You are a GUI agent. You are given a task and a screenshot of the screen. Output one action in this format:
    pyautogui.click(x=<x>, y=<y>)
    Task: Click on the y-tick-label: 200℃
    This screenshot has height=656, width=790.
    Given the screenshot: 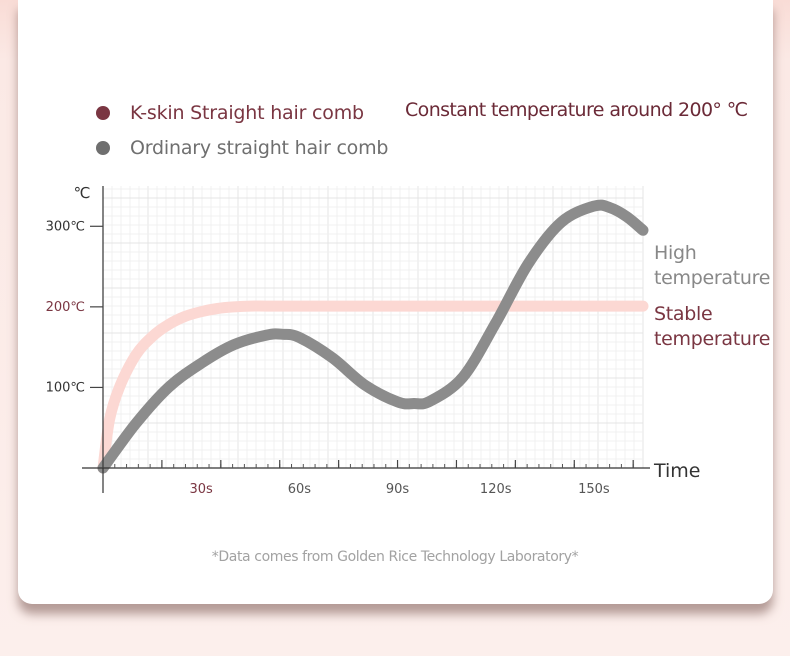 What is the action you would take?
    pyautogui.click(x=65, y=307)
    